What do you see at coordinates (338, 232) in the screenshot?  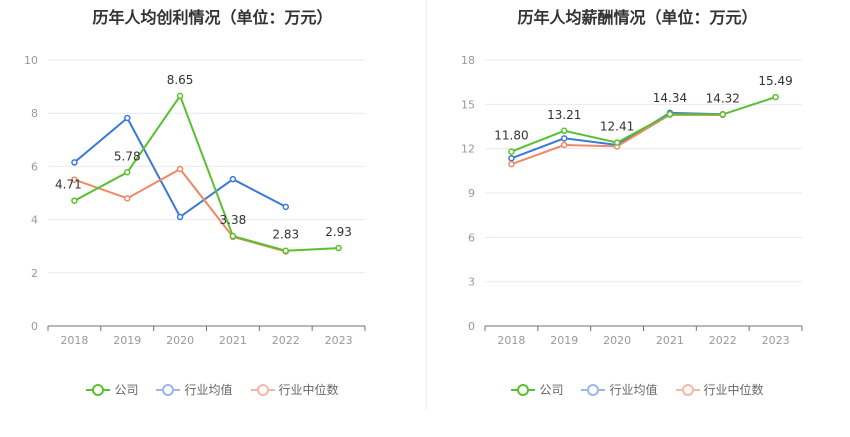 I see `data-label: 2.93` at bounding box center [338, 232].